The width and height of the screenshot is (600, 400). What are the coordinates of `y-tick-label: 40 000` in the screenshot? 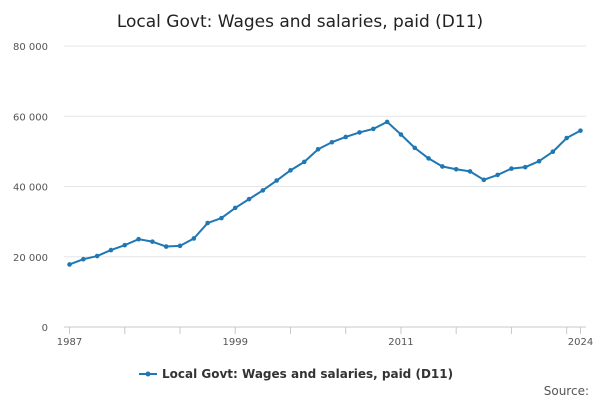 It's located at (30, 188).